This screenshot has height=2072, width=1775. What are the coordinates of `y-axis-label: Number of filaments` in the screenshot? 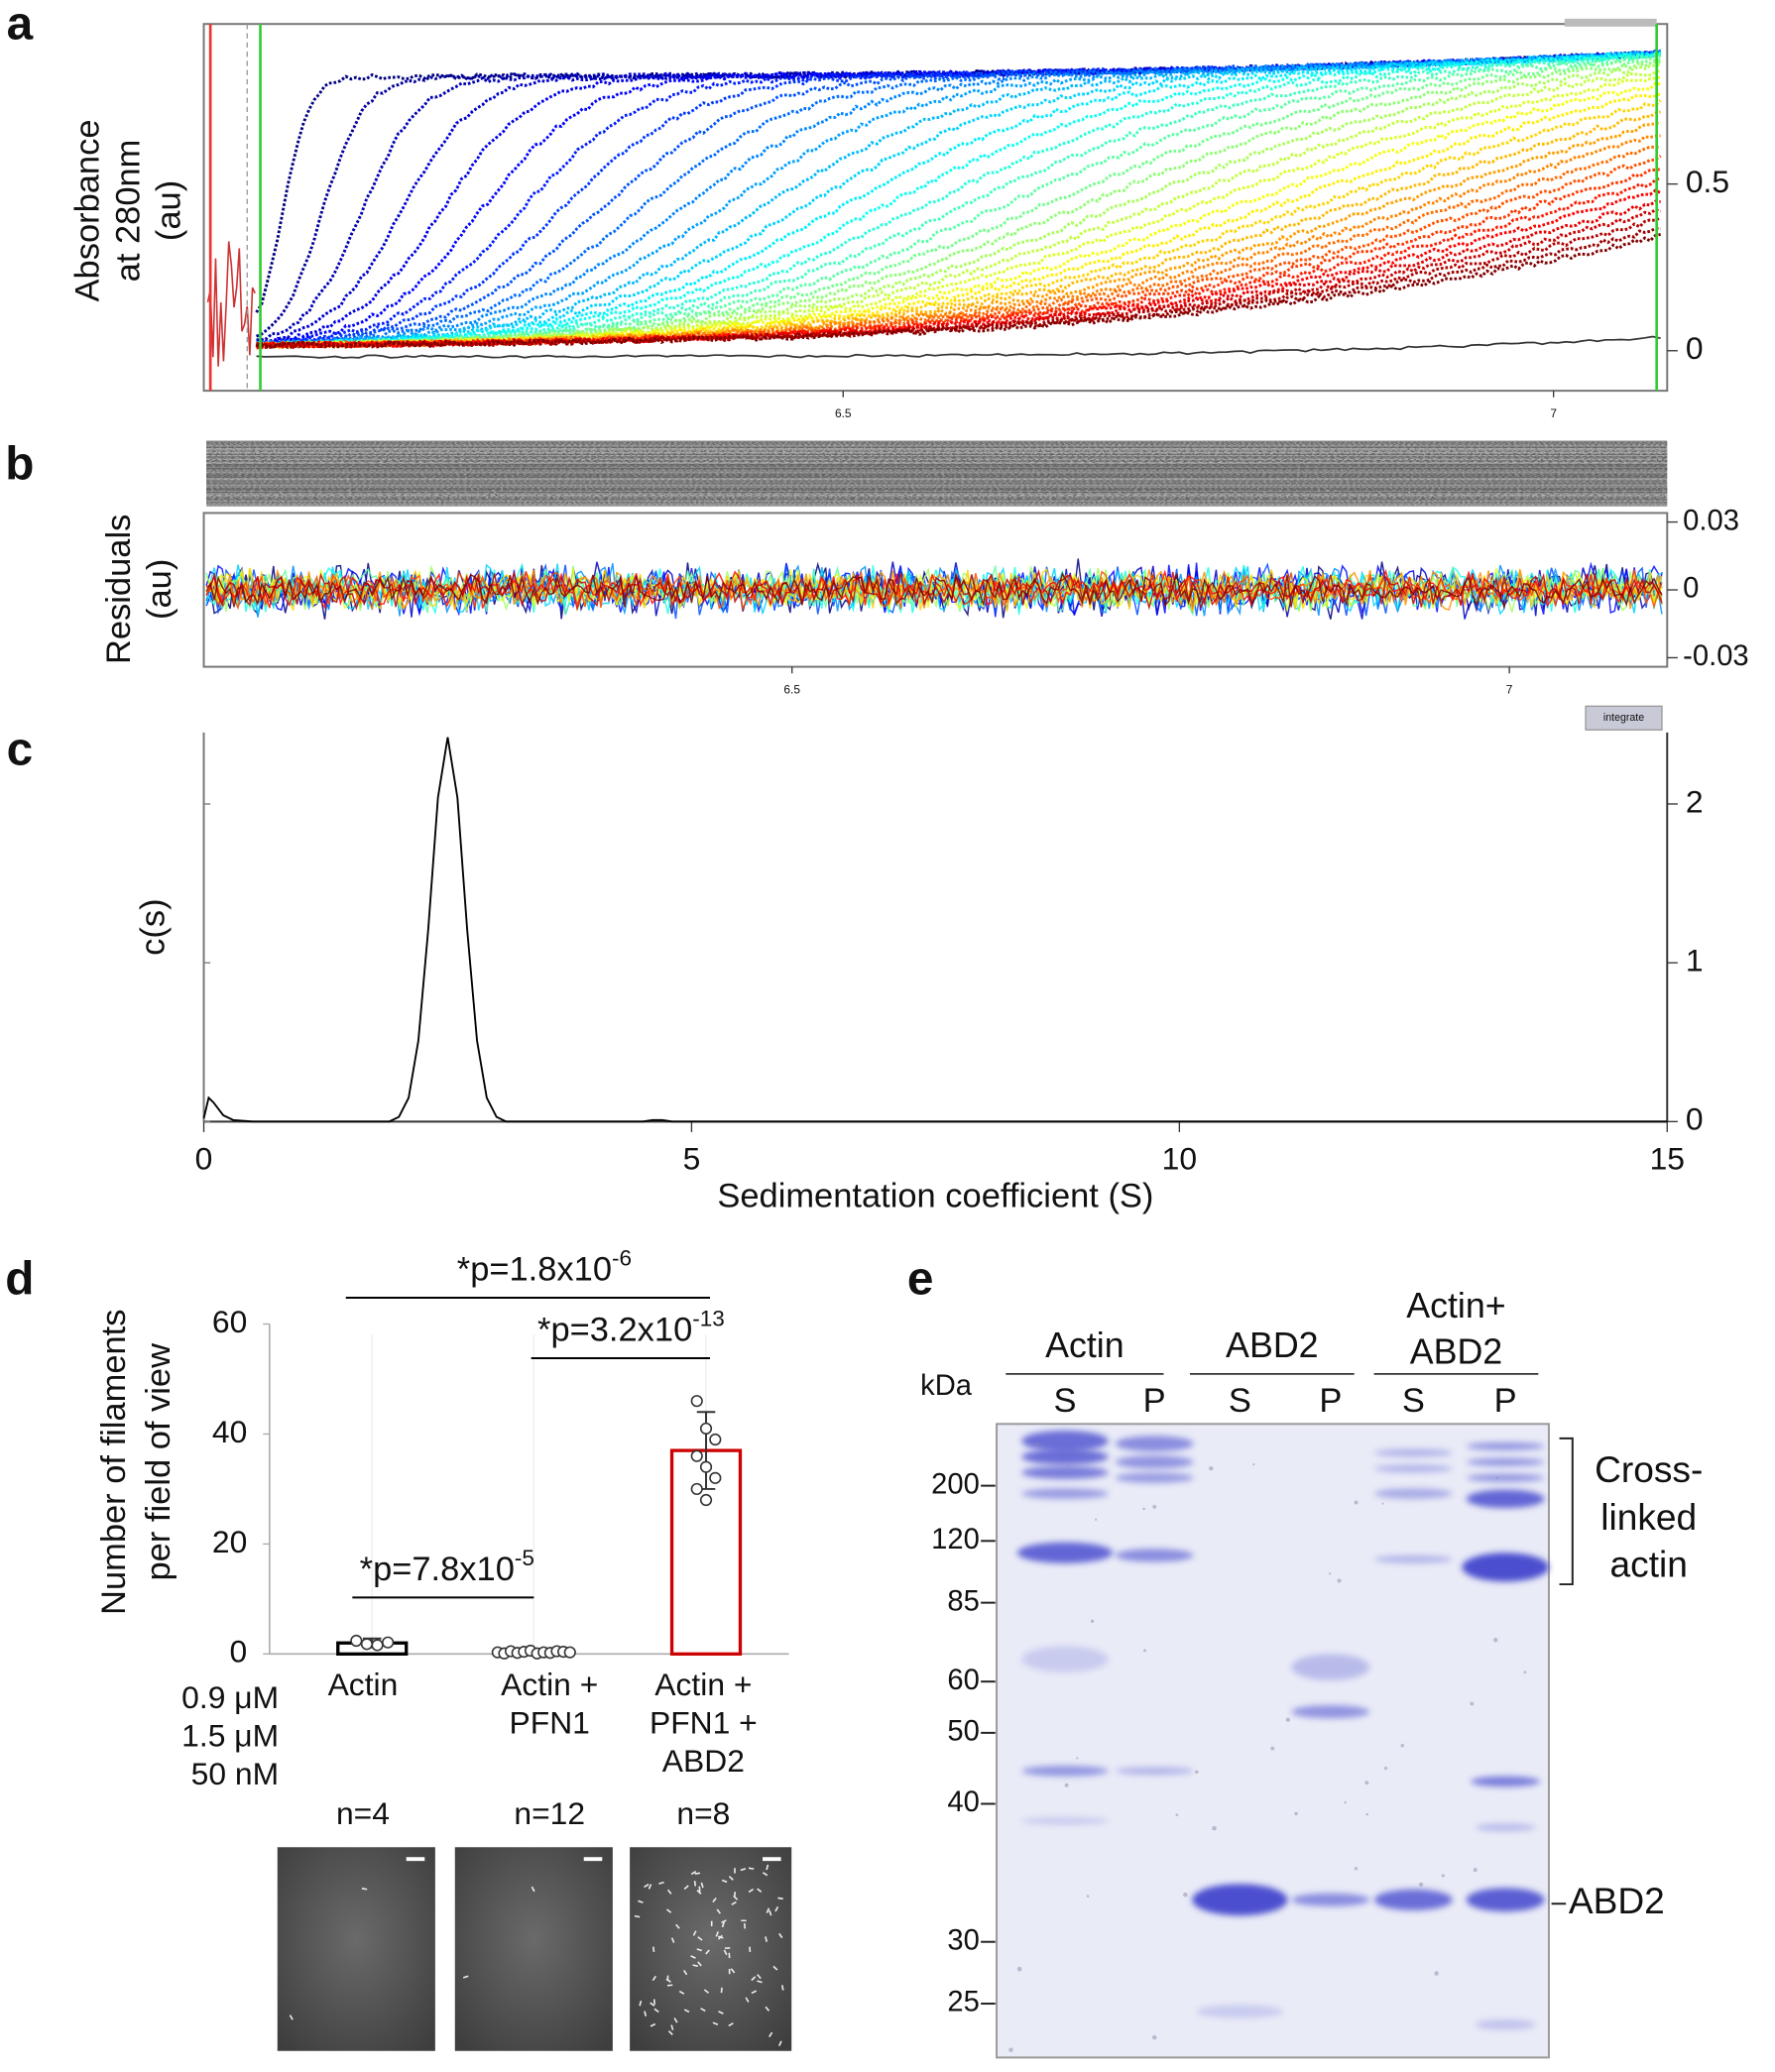 It's located at (114, 1462).